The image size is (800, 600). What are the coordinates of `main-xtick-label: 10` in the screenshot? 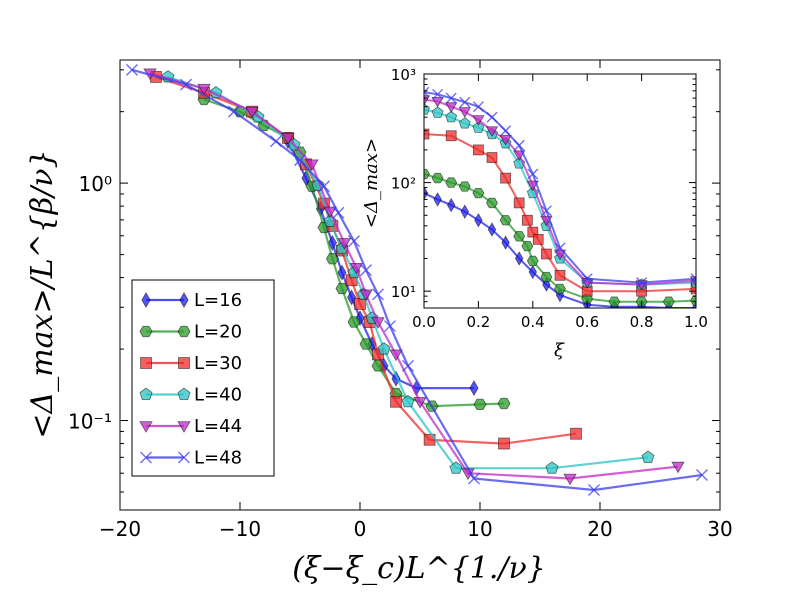 It's located at (479, 529).